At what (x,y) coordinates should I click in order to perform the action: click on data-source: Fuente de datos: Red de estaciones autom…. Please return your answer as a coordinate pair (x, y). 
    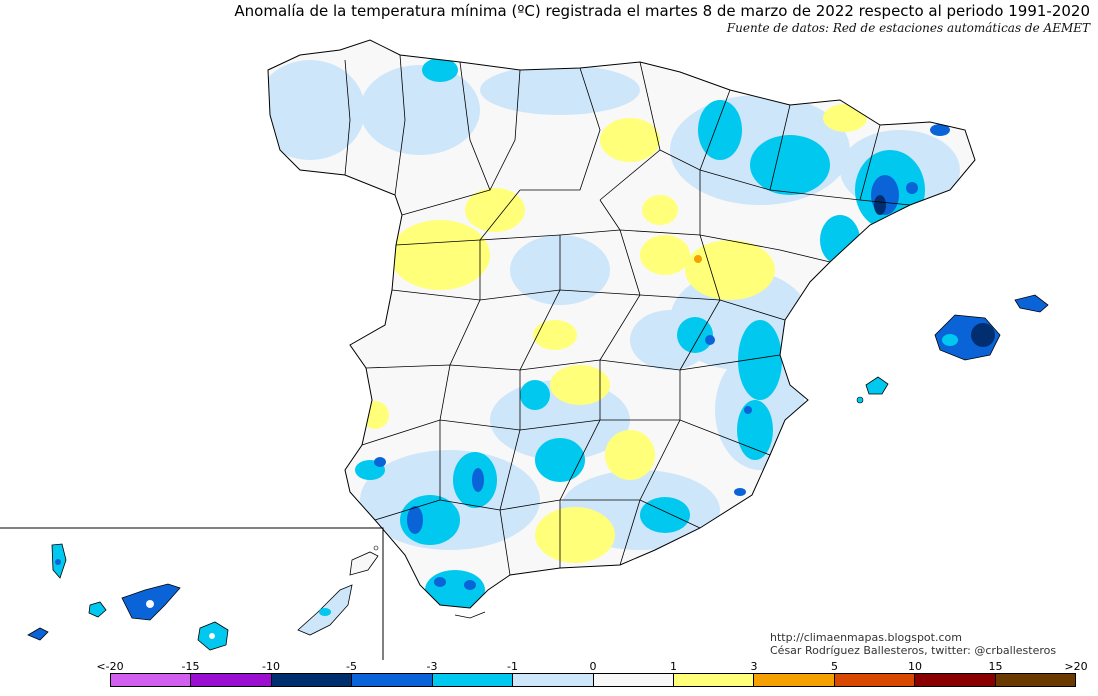
    Looking at the image, I should click on (908, 28).